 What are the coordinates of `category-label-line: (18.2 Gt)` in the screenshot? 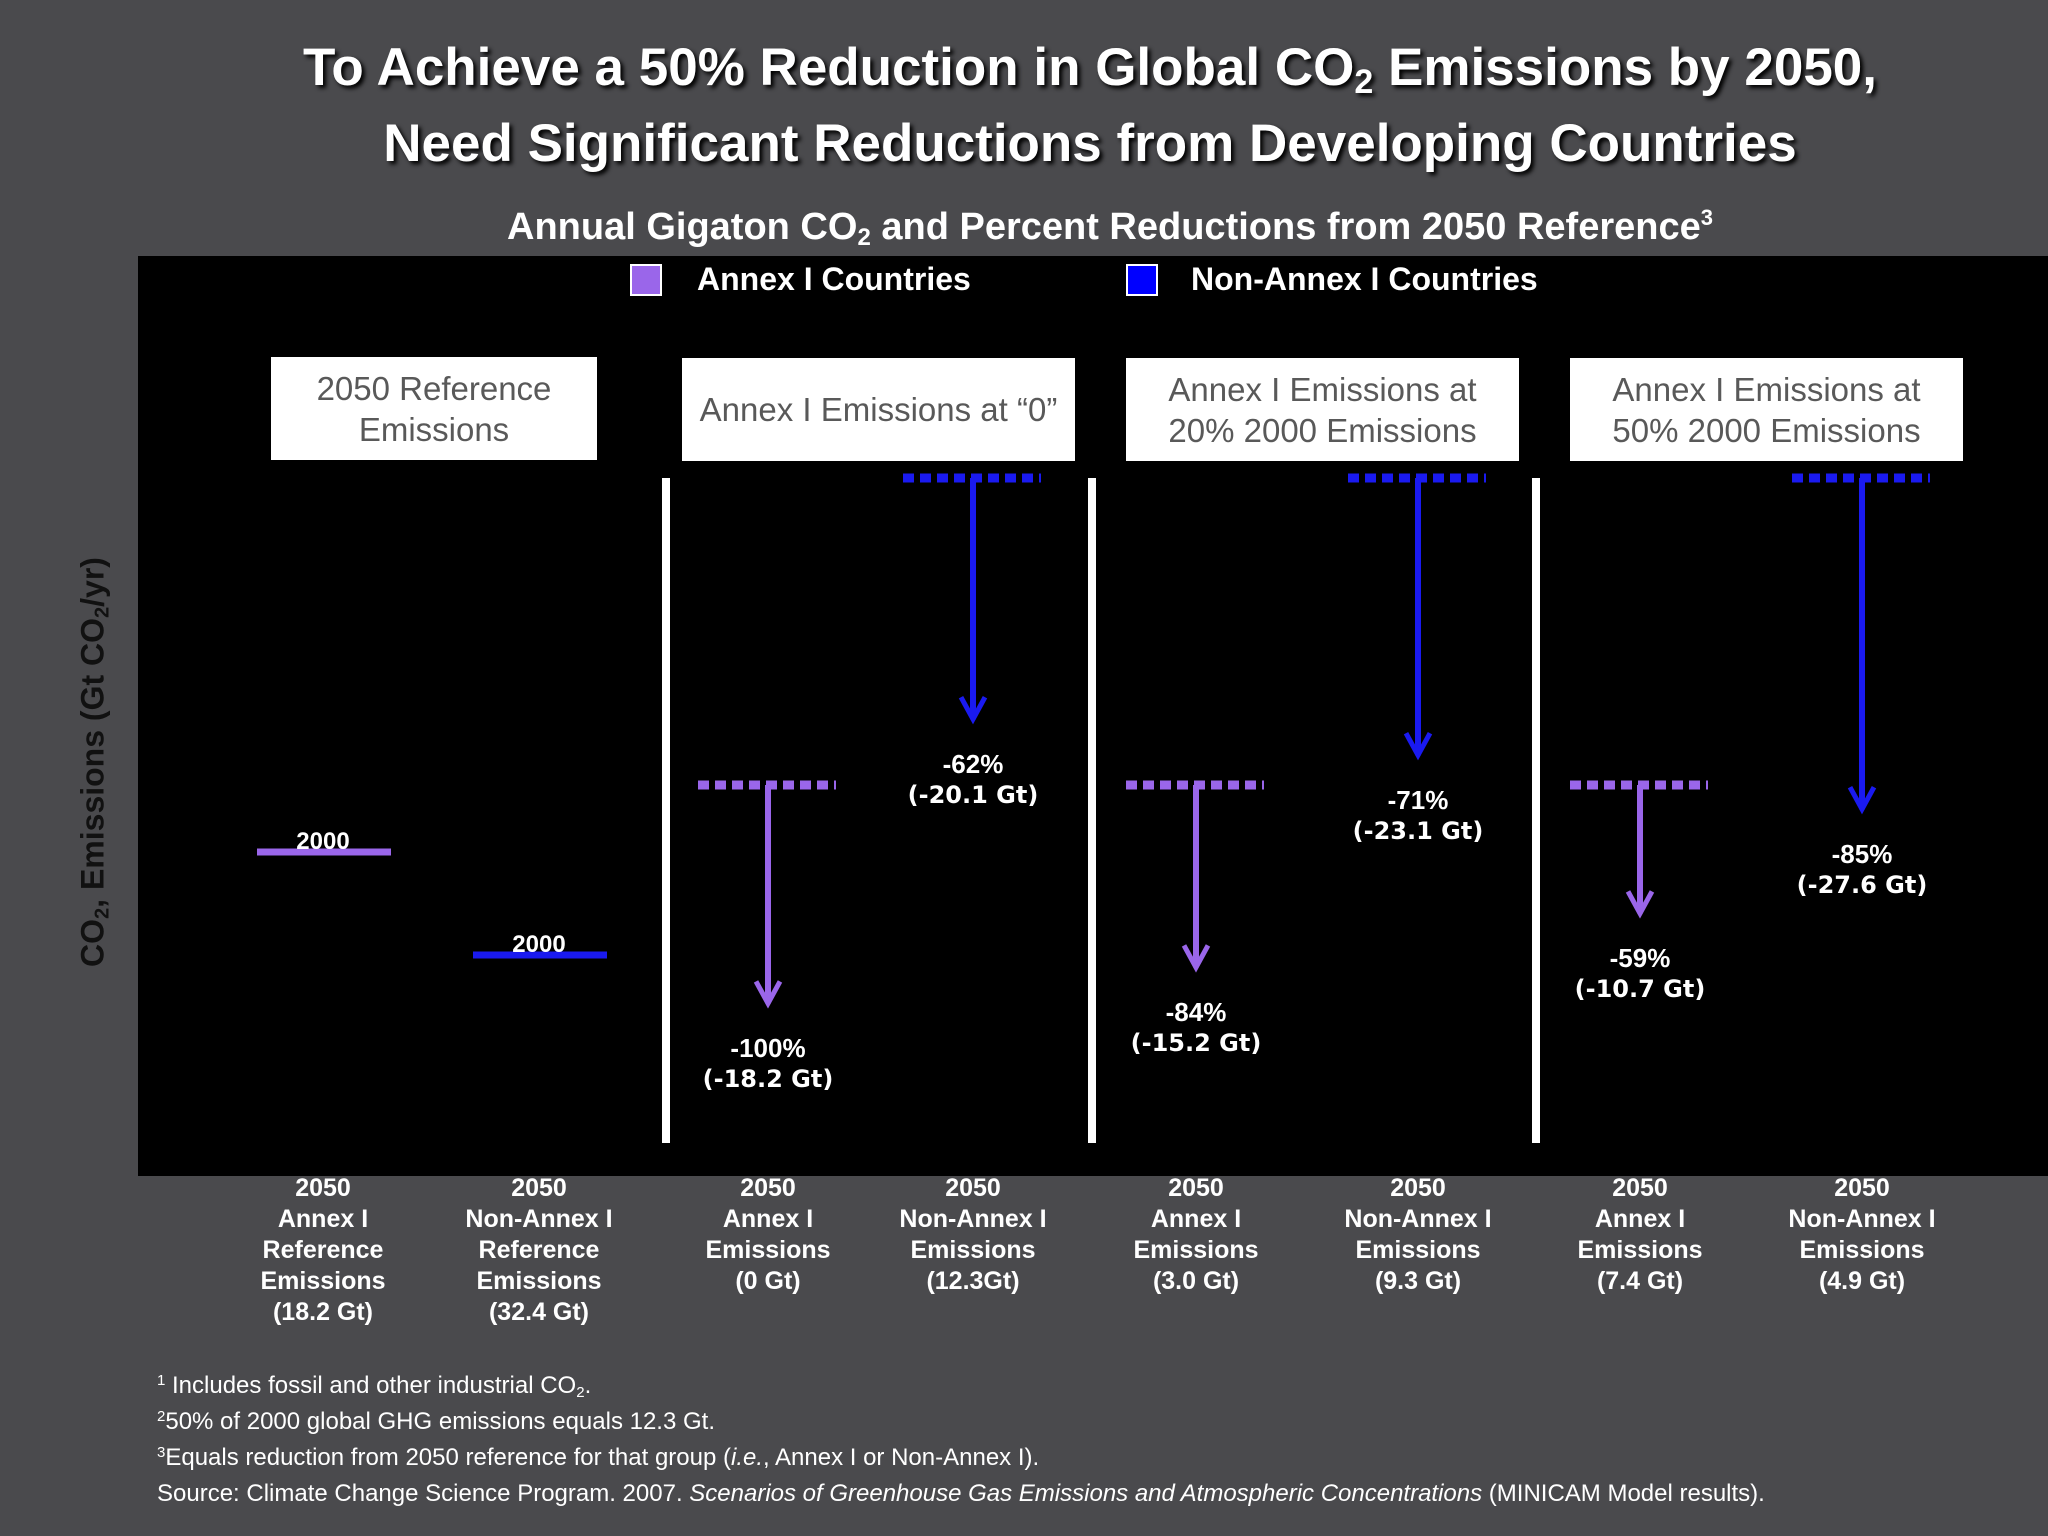 It's located at (323, 1312).